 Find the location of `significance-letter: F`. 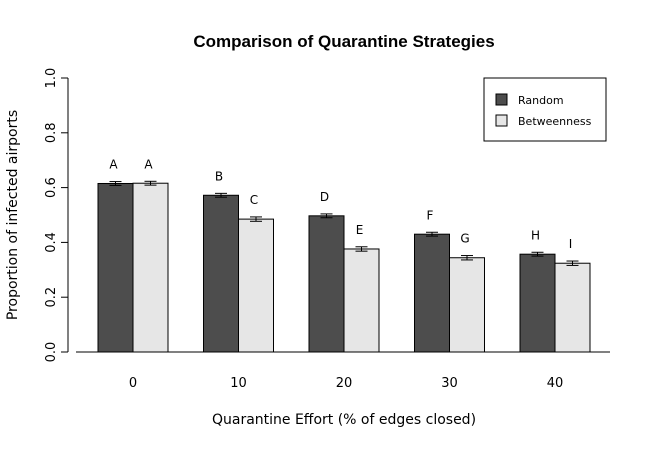

significance-letter: F is located at coordinates (430, 215).